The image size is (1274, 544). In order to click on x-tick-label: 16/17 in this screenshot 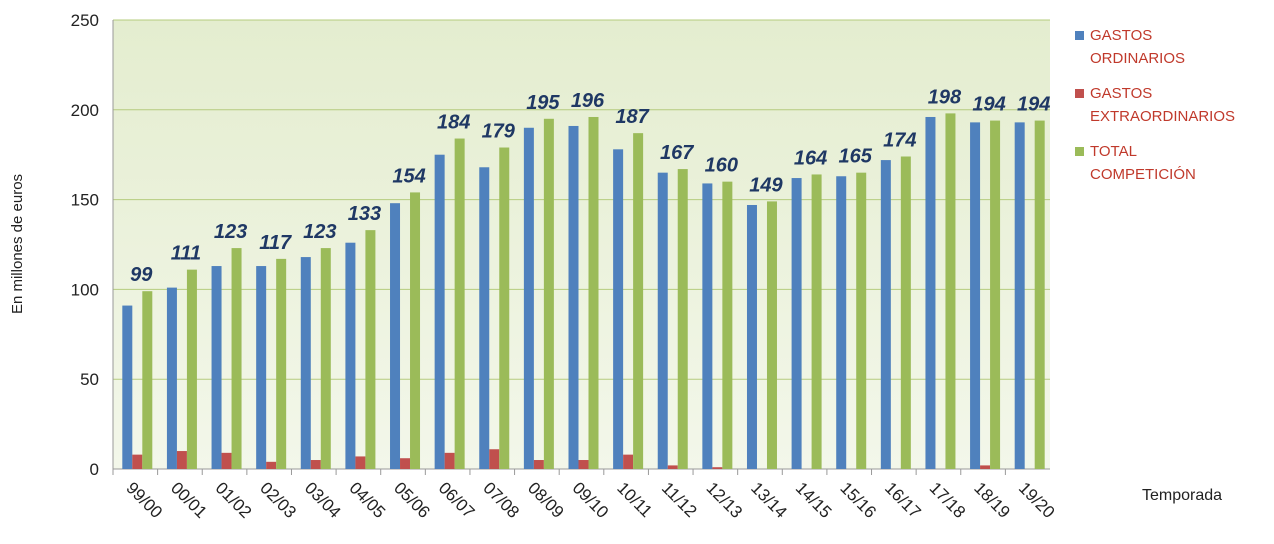, I will do `click(903, 500)`.